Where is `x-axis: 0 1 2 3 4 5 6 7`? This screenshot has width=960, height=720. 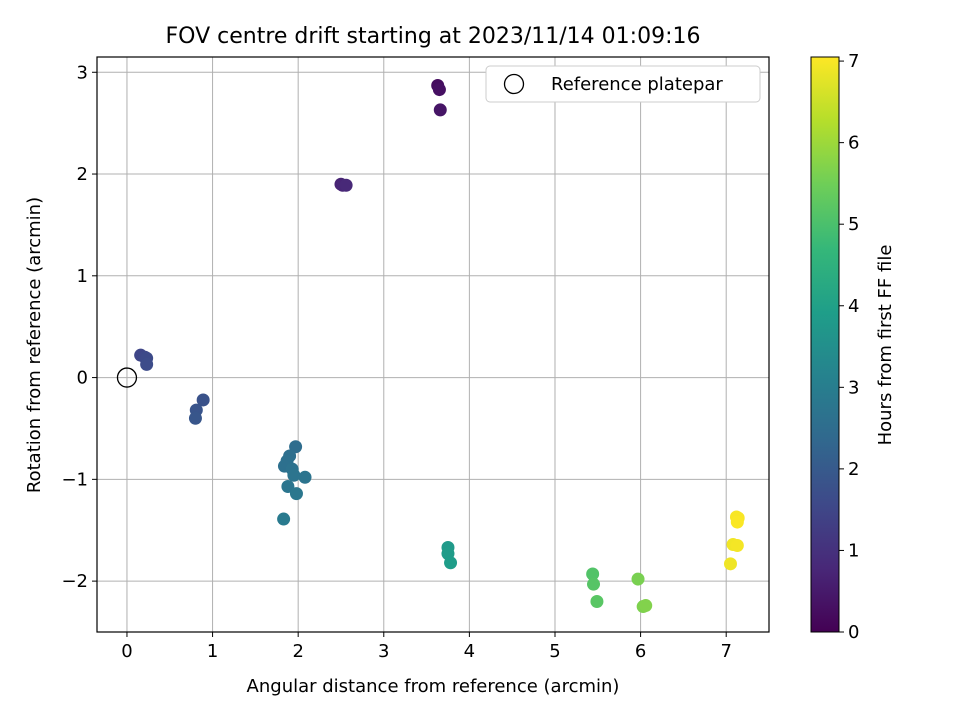
x-axis: 0 1 2 3 4 5 6 7 is located at coordinates (426, 647).